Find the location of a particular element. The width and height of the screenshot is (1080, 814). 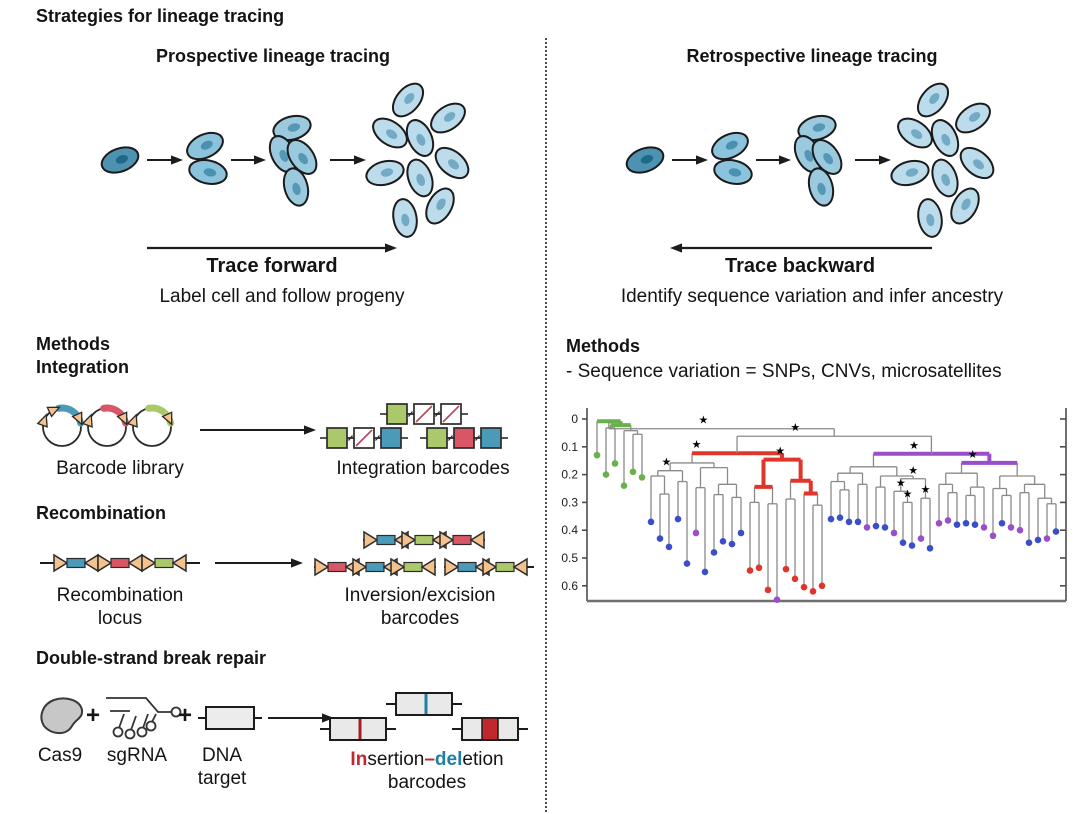

trace-forward-label: Trace forward is located at coordinates (272, 266).